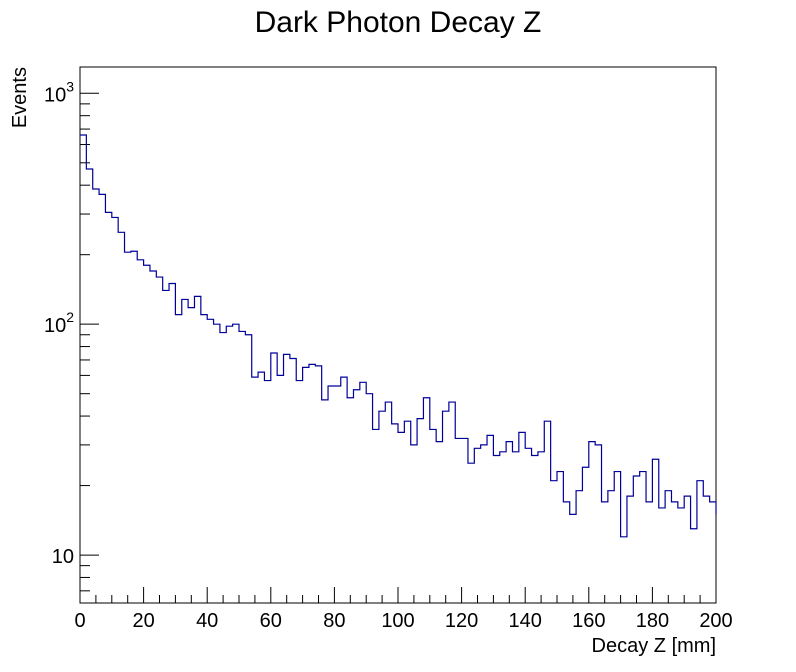 The image size is (796, 672). I want to click on x-tick-label: 200, so click(715, 621).